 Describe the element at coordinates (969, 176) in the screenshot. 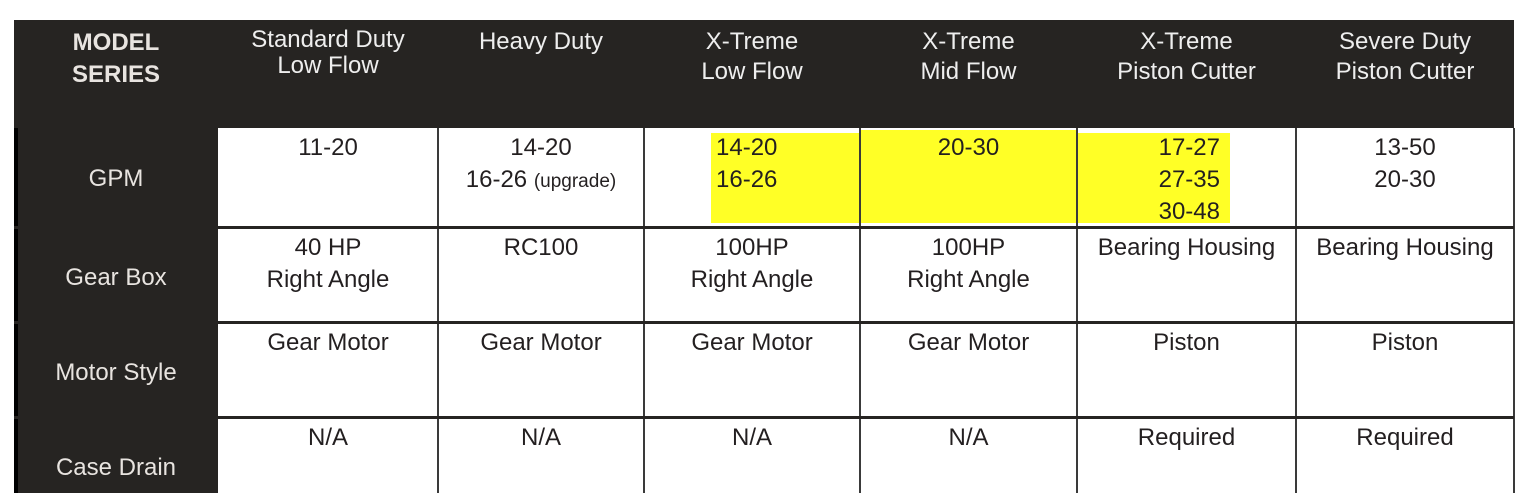

I see `highlight-xtreme-mid-flow` at that location.